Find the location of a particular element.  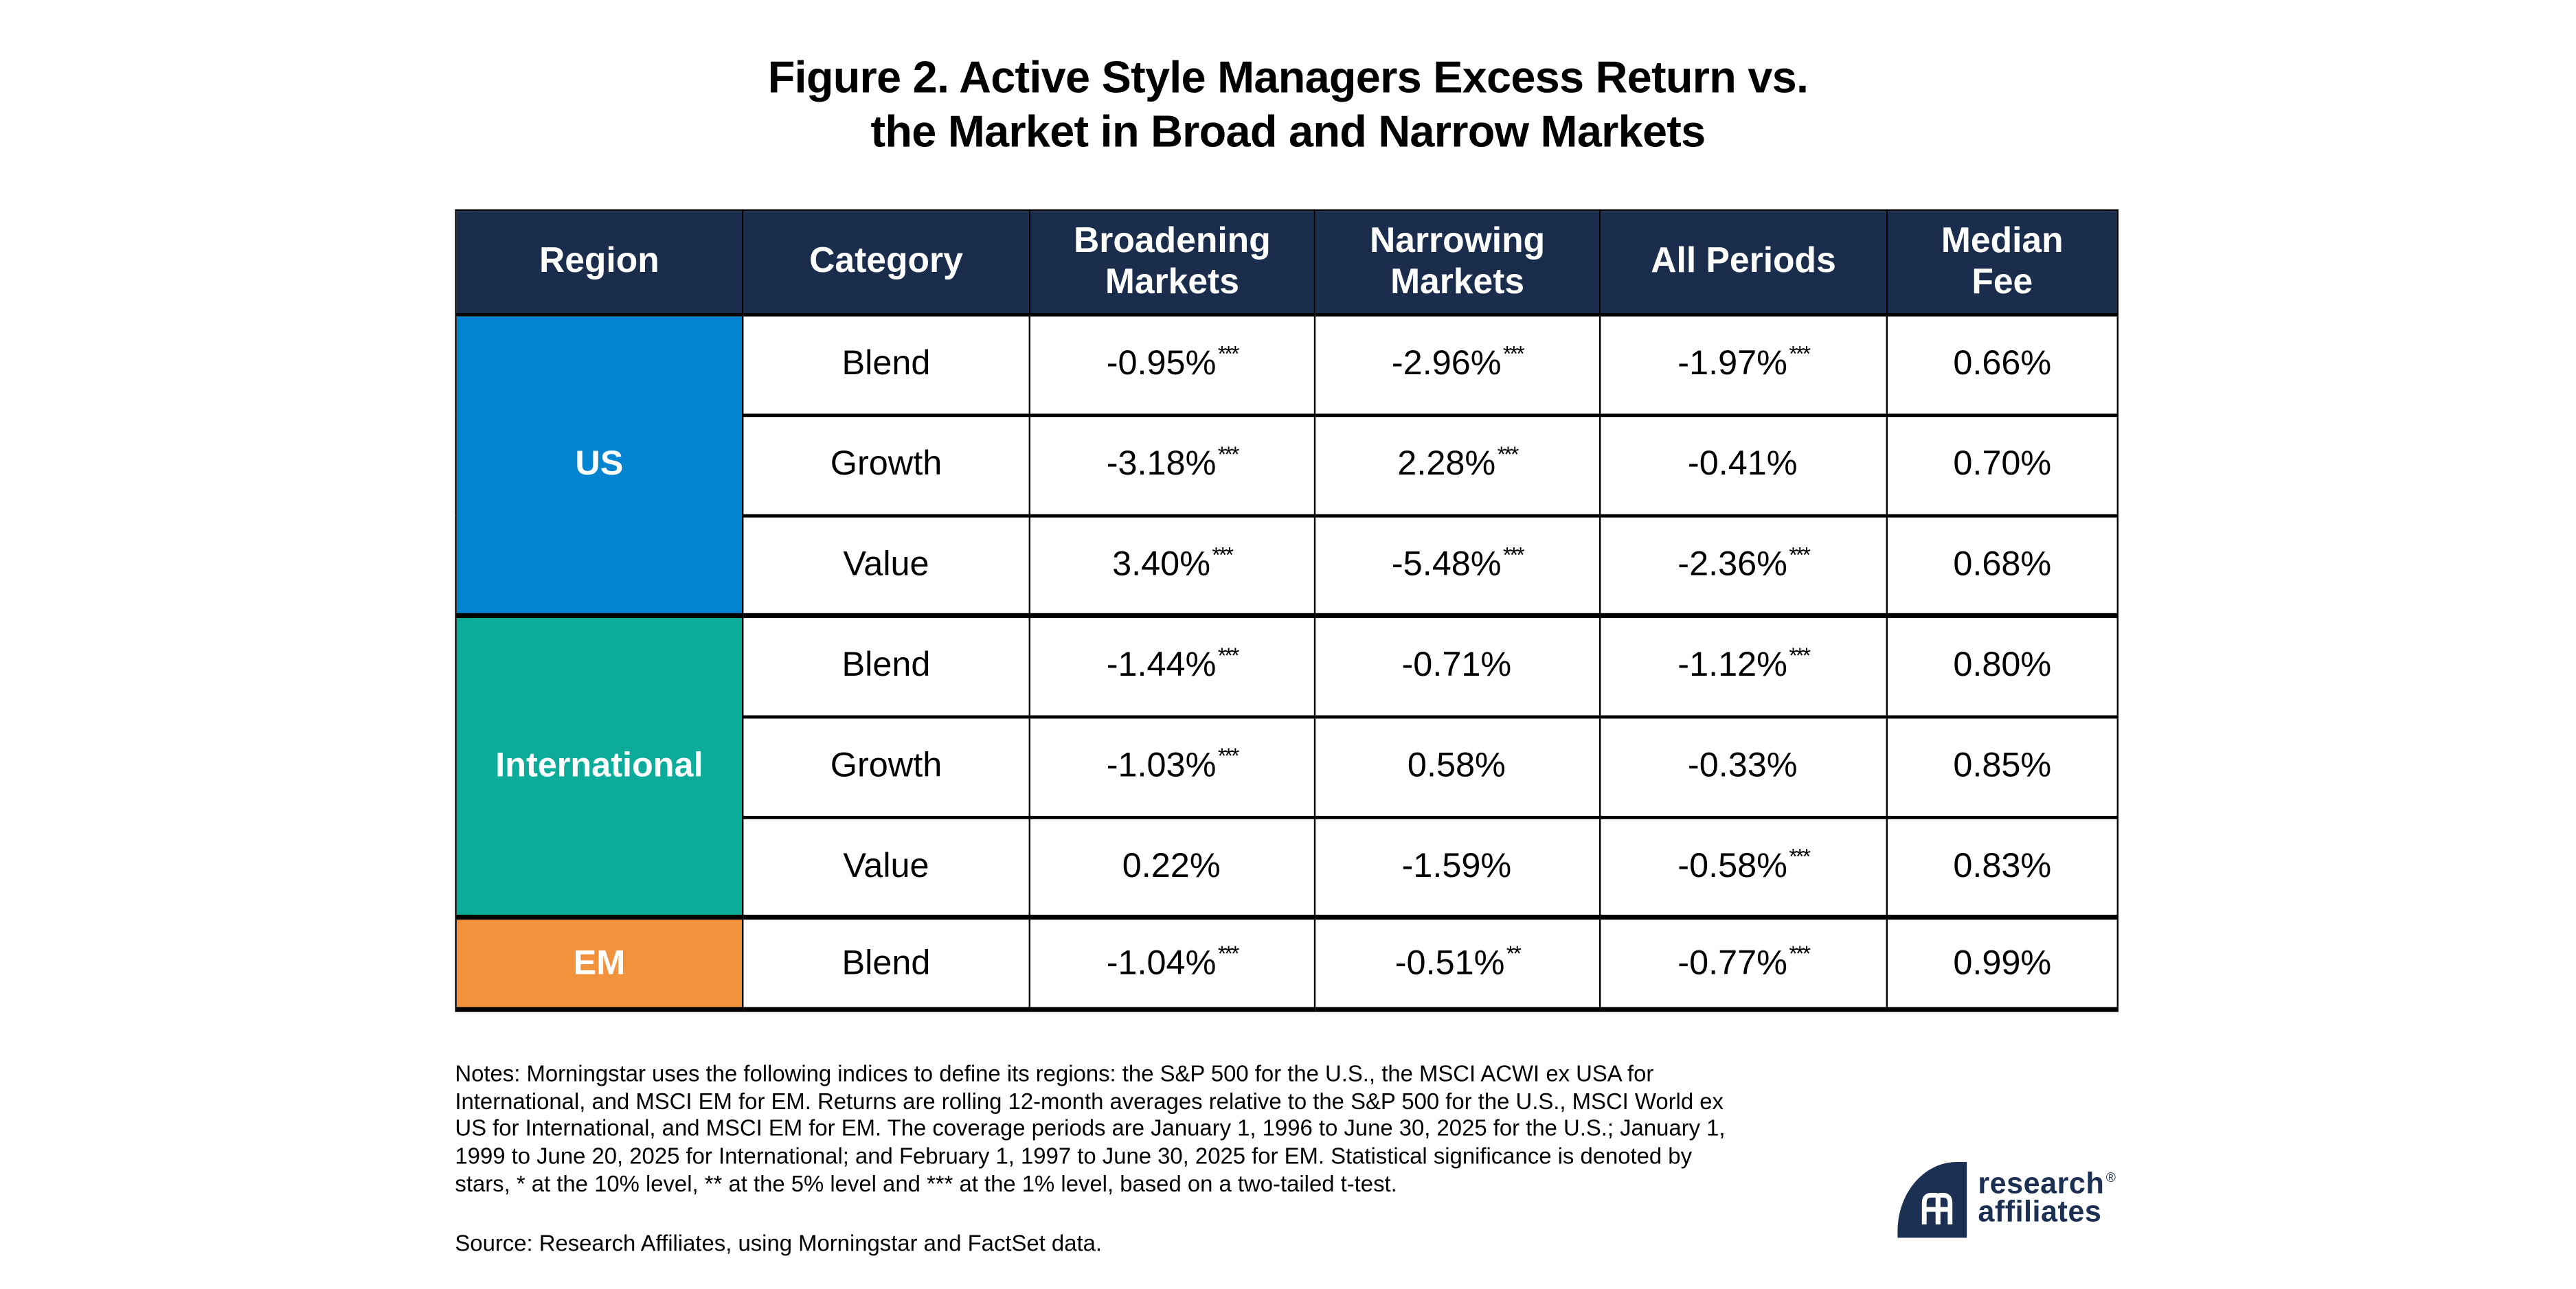

cell-international-growth-narrowing: 0.58% is located at coordinates (1457, 767).